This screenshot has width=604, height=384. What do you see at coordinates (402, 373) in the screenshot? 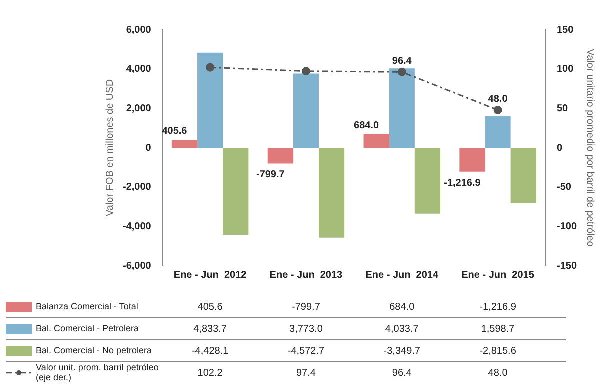
I see `data-label: 96.4` at bounding box center [402, 373].